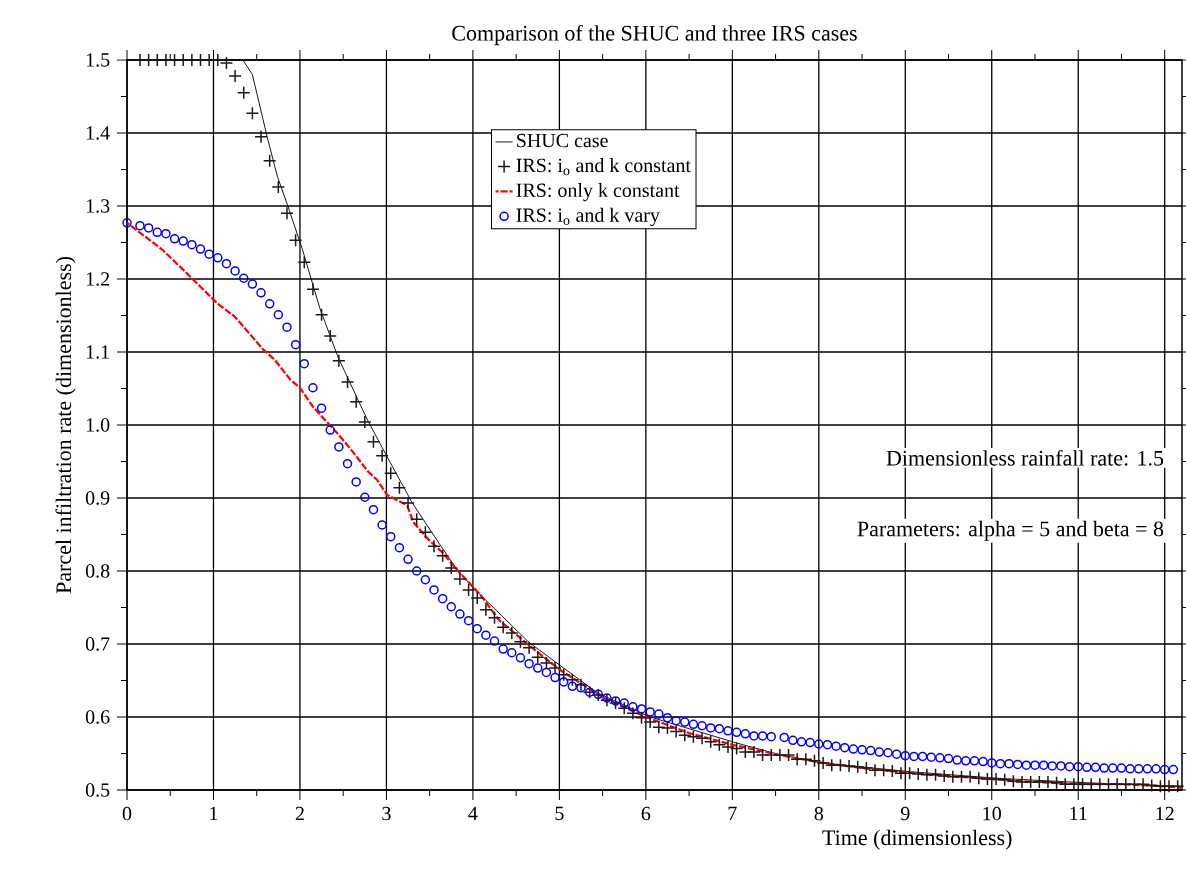 This screenshot has width=1186, height=893. I want to click on y-tick-label: 1.0, so click(98, 425).